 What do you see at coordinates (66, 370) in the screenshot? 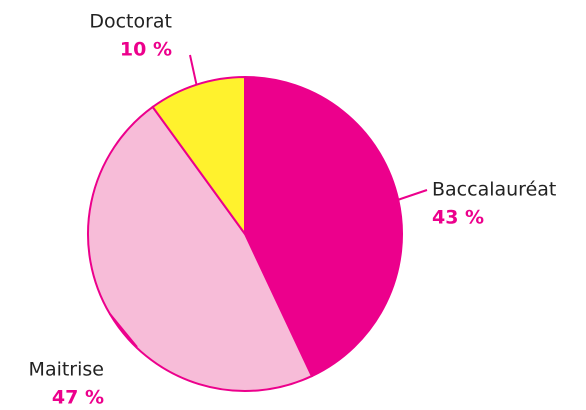
I see `slice-label: Maitrise` at bounding box center [66, 370].